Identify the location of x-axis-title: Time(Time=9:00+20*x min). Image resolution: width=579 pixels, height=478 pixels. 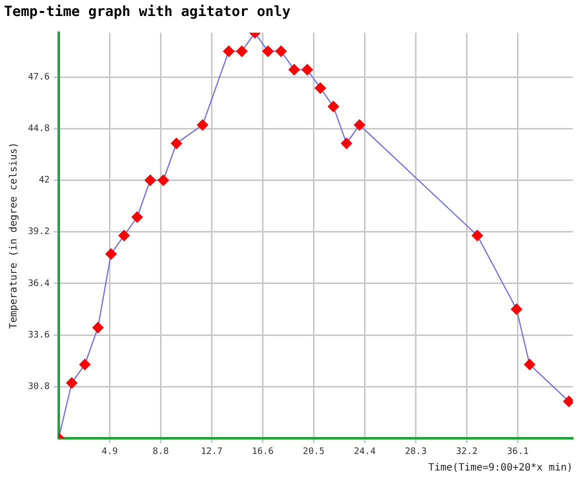
(500, 468).